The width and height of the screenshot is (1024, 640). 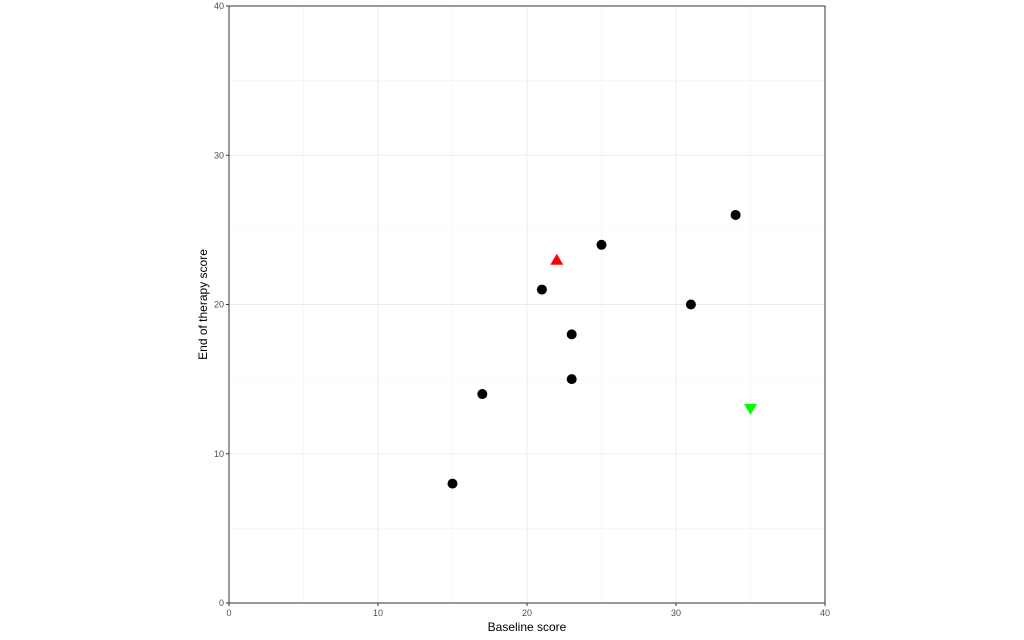 I want to click on data-point-triangle-down, so click(x=750, y=409).